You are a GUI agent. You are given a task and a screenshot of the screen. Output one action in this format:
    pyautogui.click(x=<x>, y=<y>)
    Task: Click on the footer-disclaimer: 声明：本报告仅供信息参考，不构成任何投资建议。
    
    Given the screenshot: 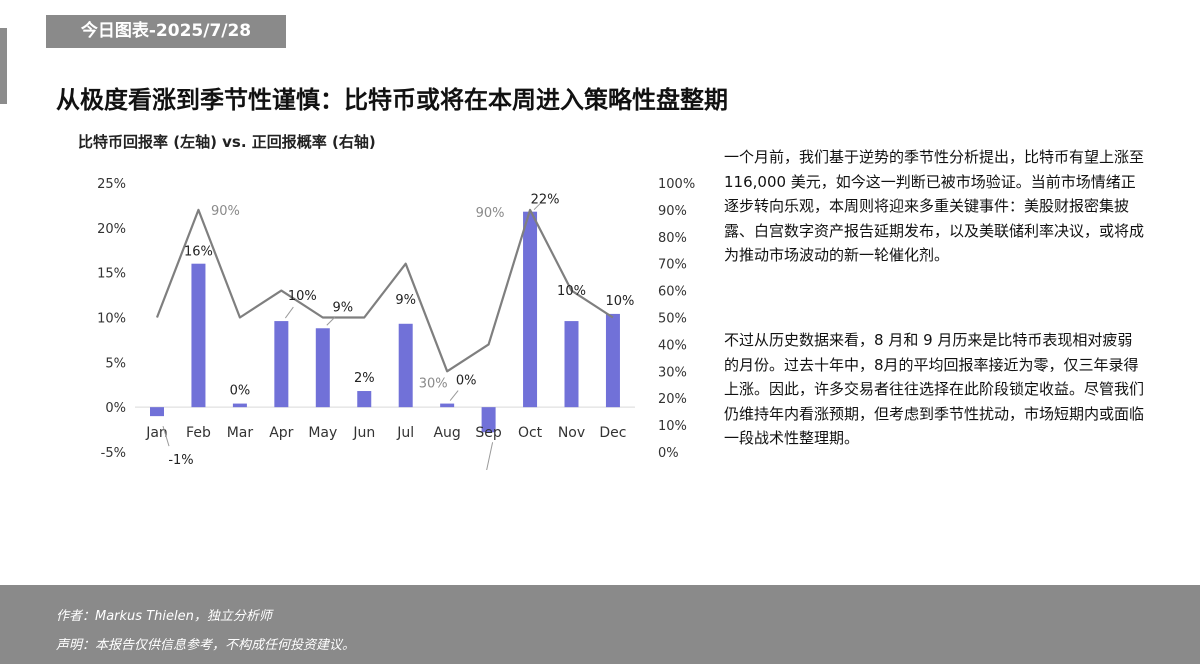 What is the action you would take?
    pyautogui.click(x=206, y=645)
    